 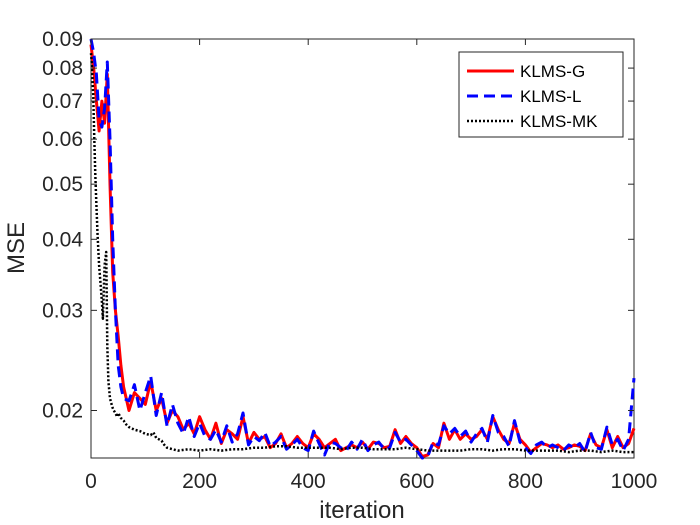 I want to click on y-tick-label: 0.08, so click(x=62, y=68).